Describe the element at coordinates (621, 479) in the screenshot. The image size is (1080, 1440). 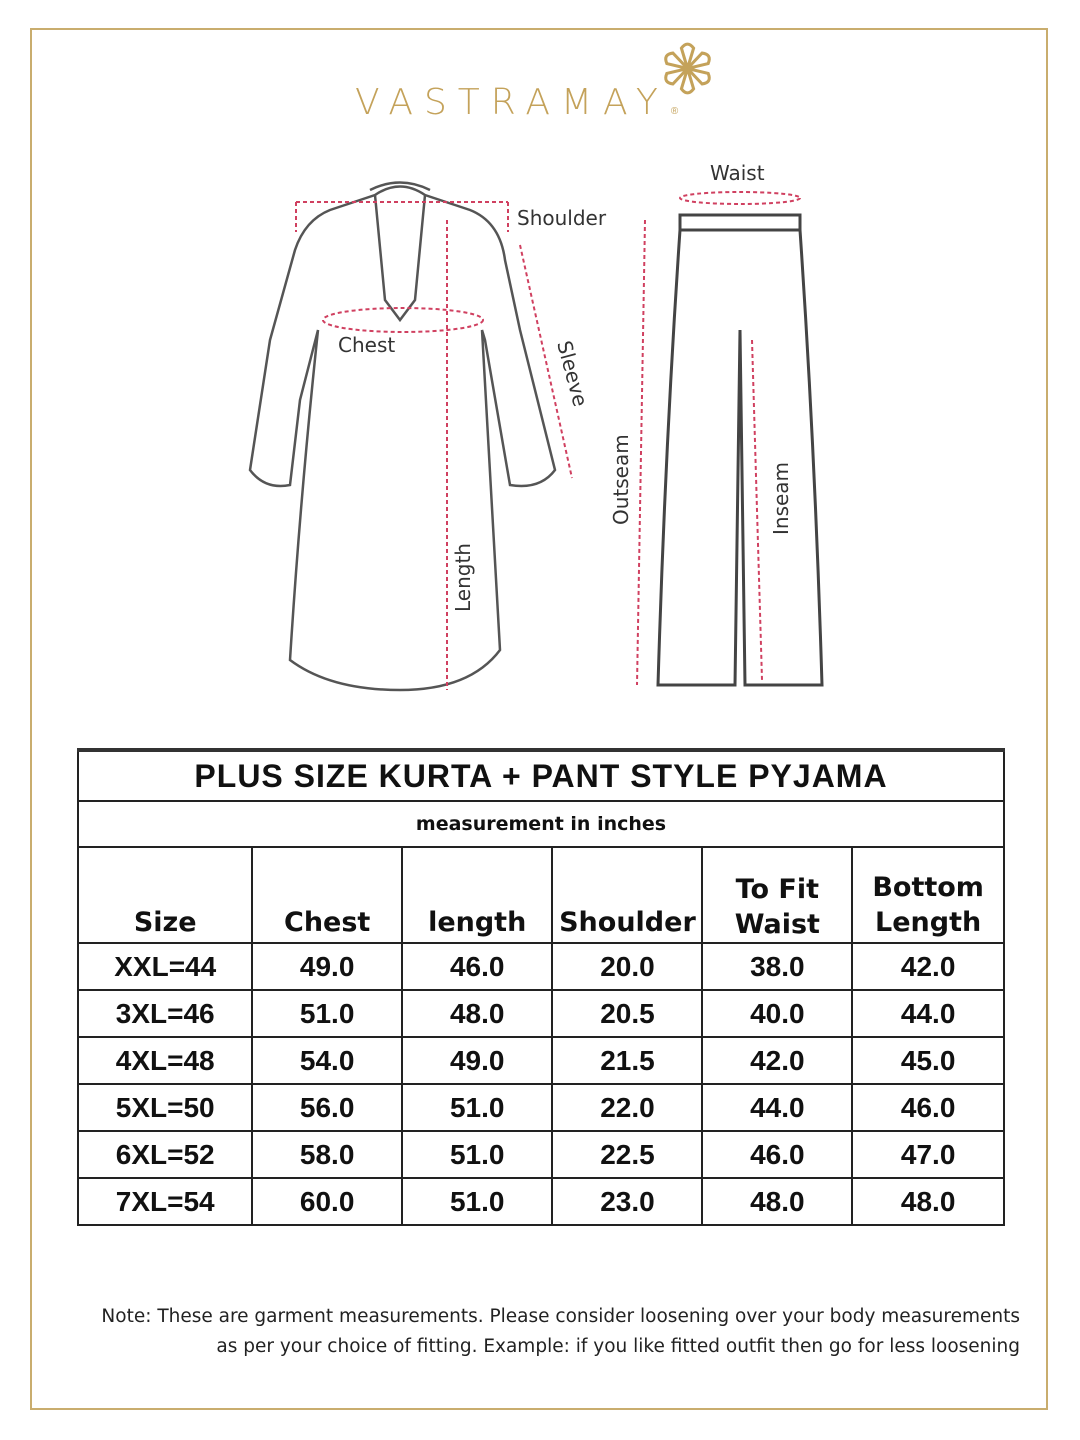
I see `label-outseam: Outseam` at that location.